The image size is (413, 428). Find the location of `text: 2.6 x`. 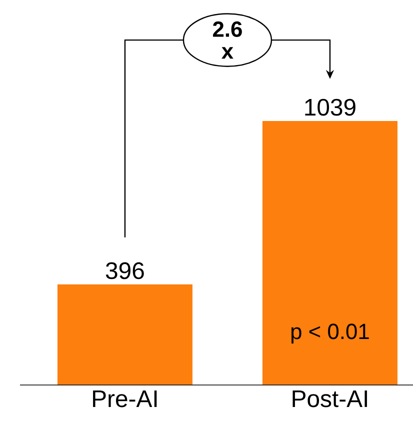

text: 2.6 x is located at coordinates (227, 40).